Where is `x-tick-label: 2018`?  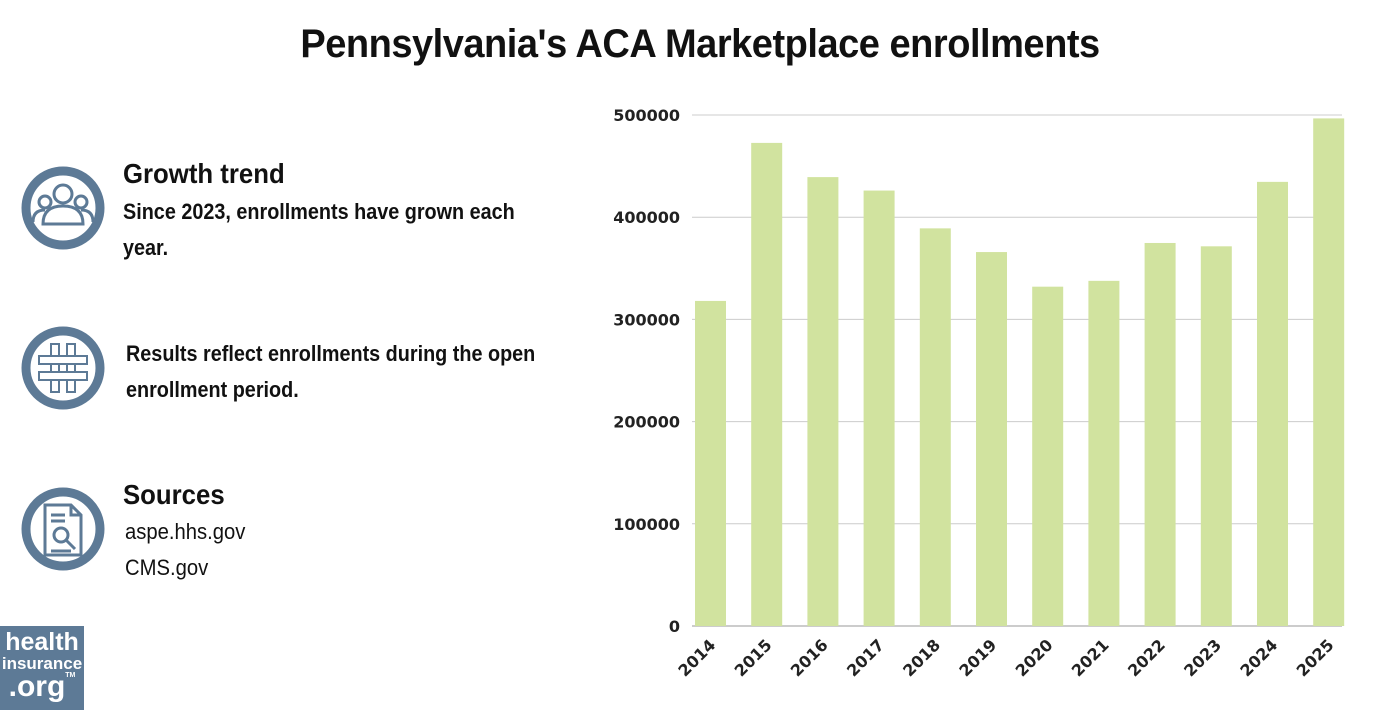
x-tick-label: 2018 is located at coordinates (921, 657).